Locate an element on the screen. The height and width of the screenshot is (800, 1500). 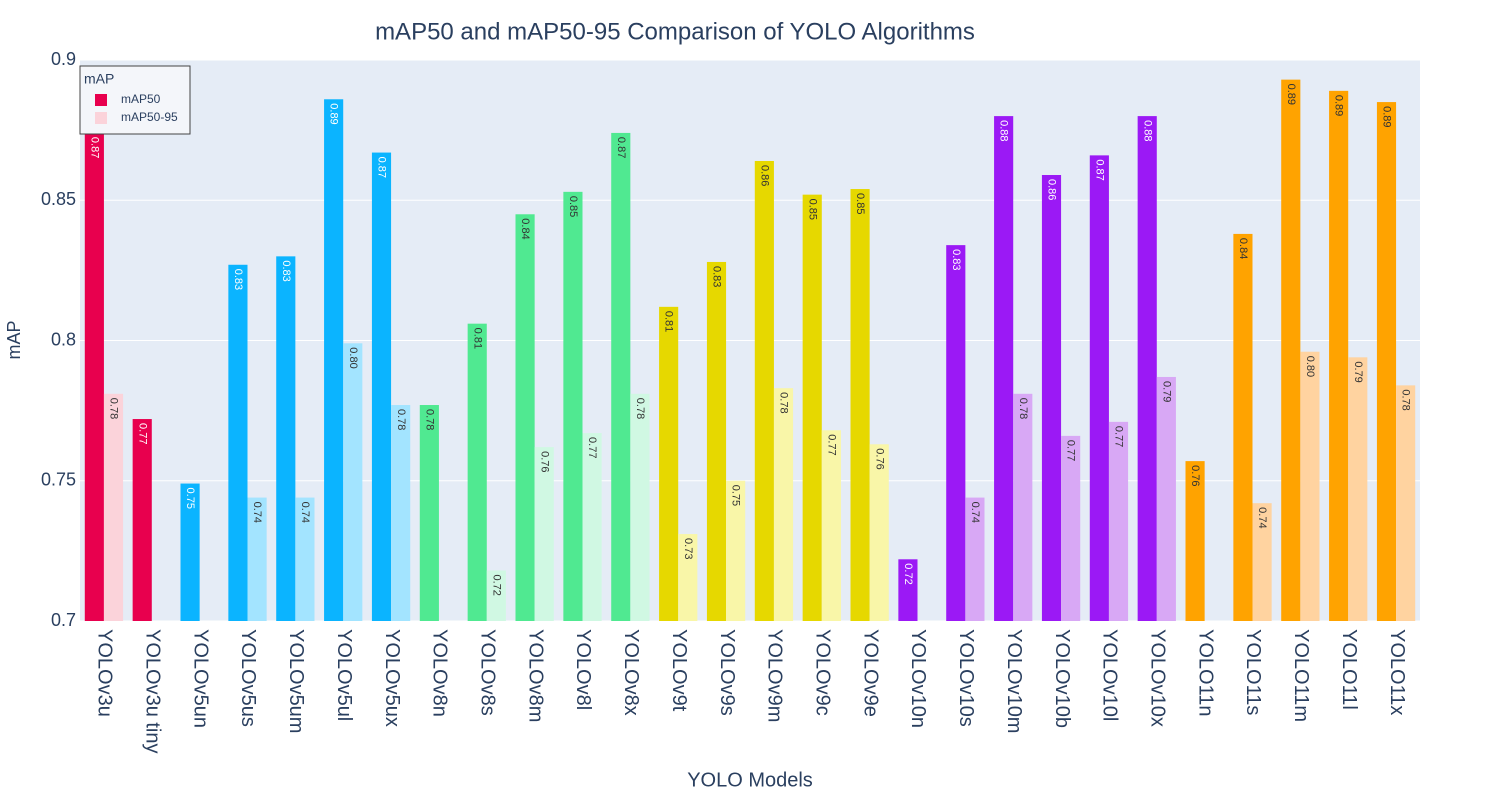
value-label: 0.73 is located at coordinates (688, 548).